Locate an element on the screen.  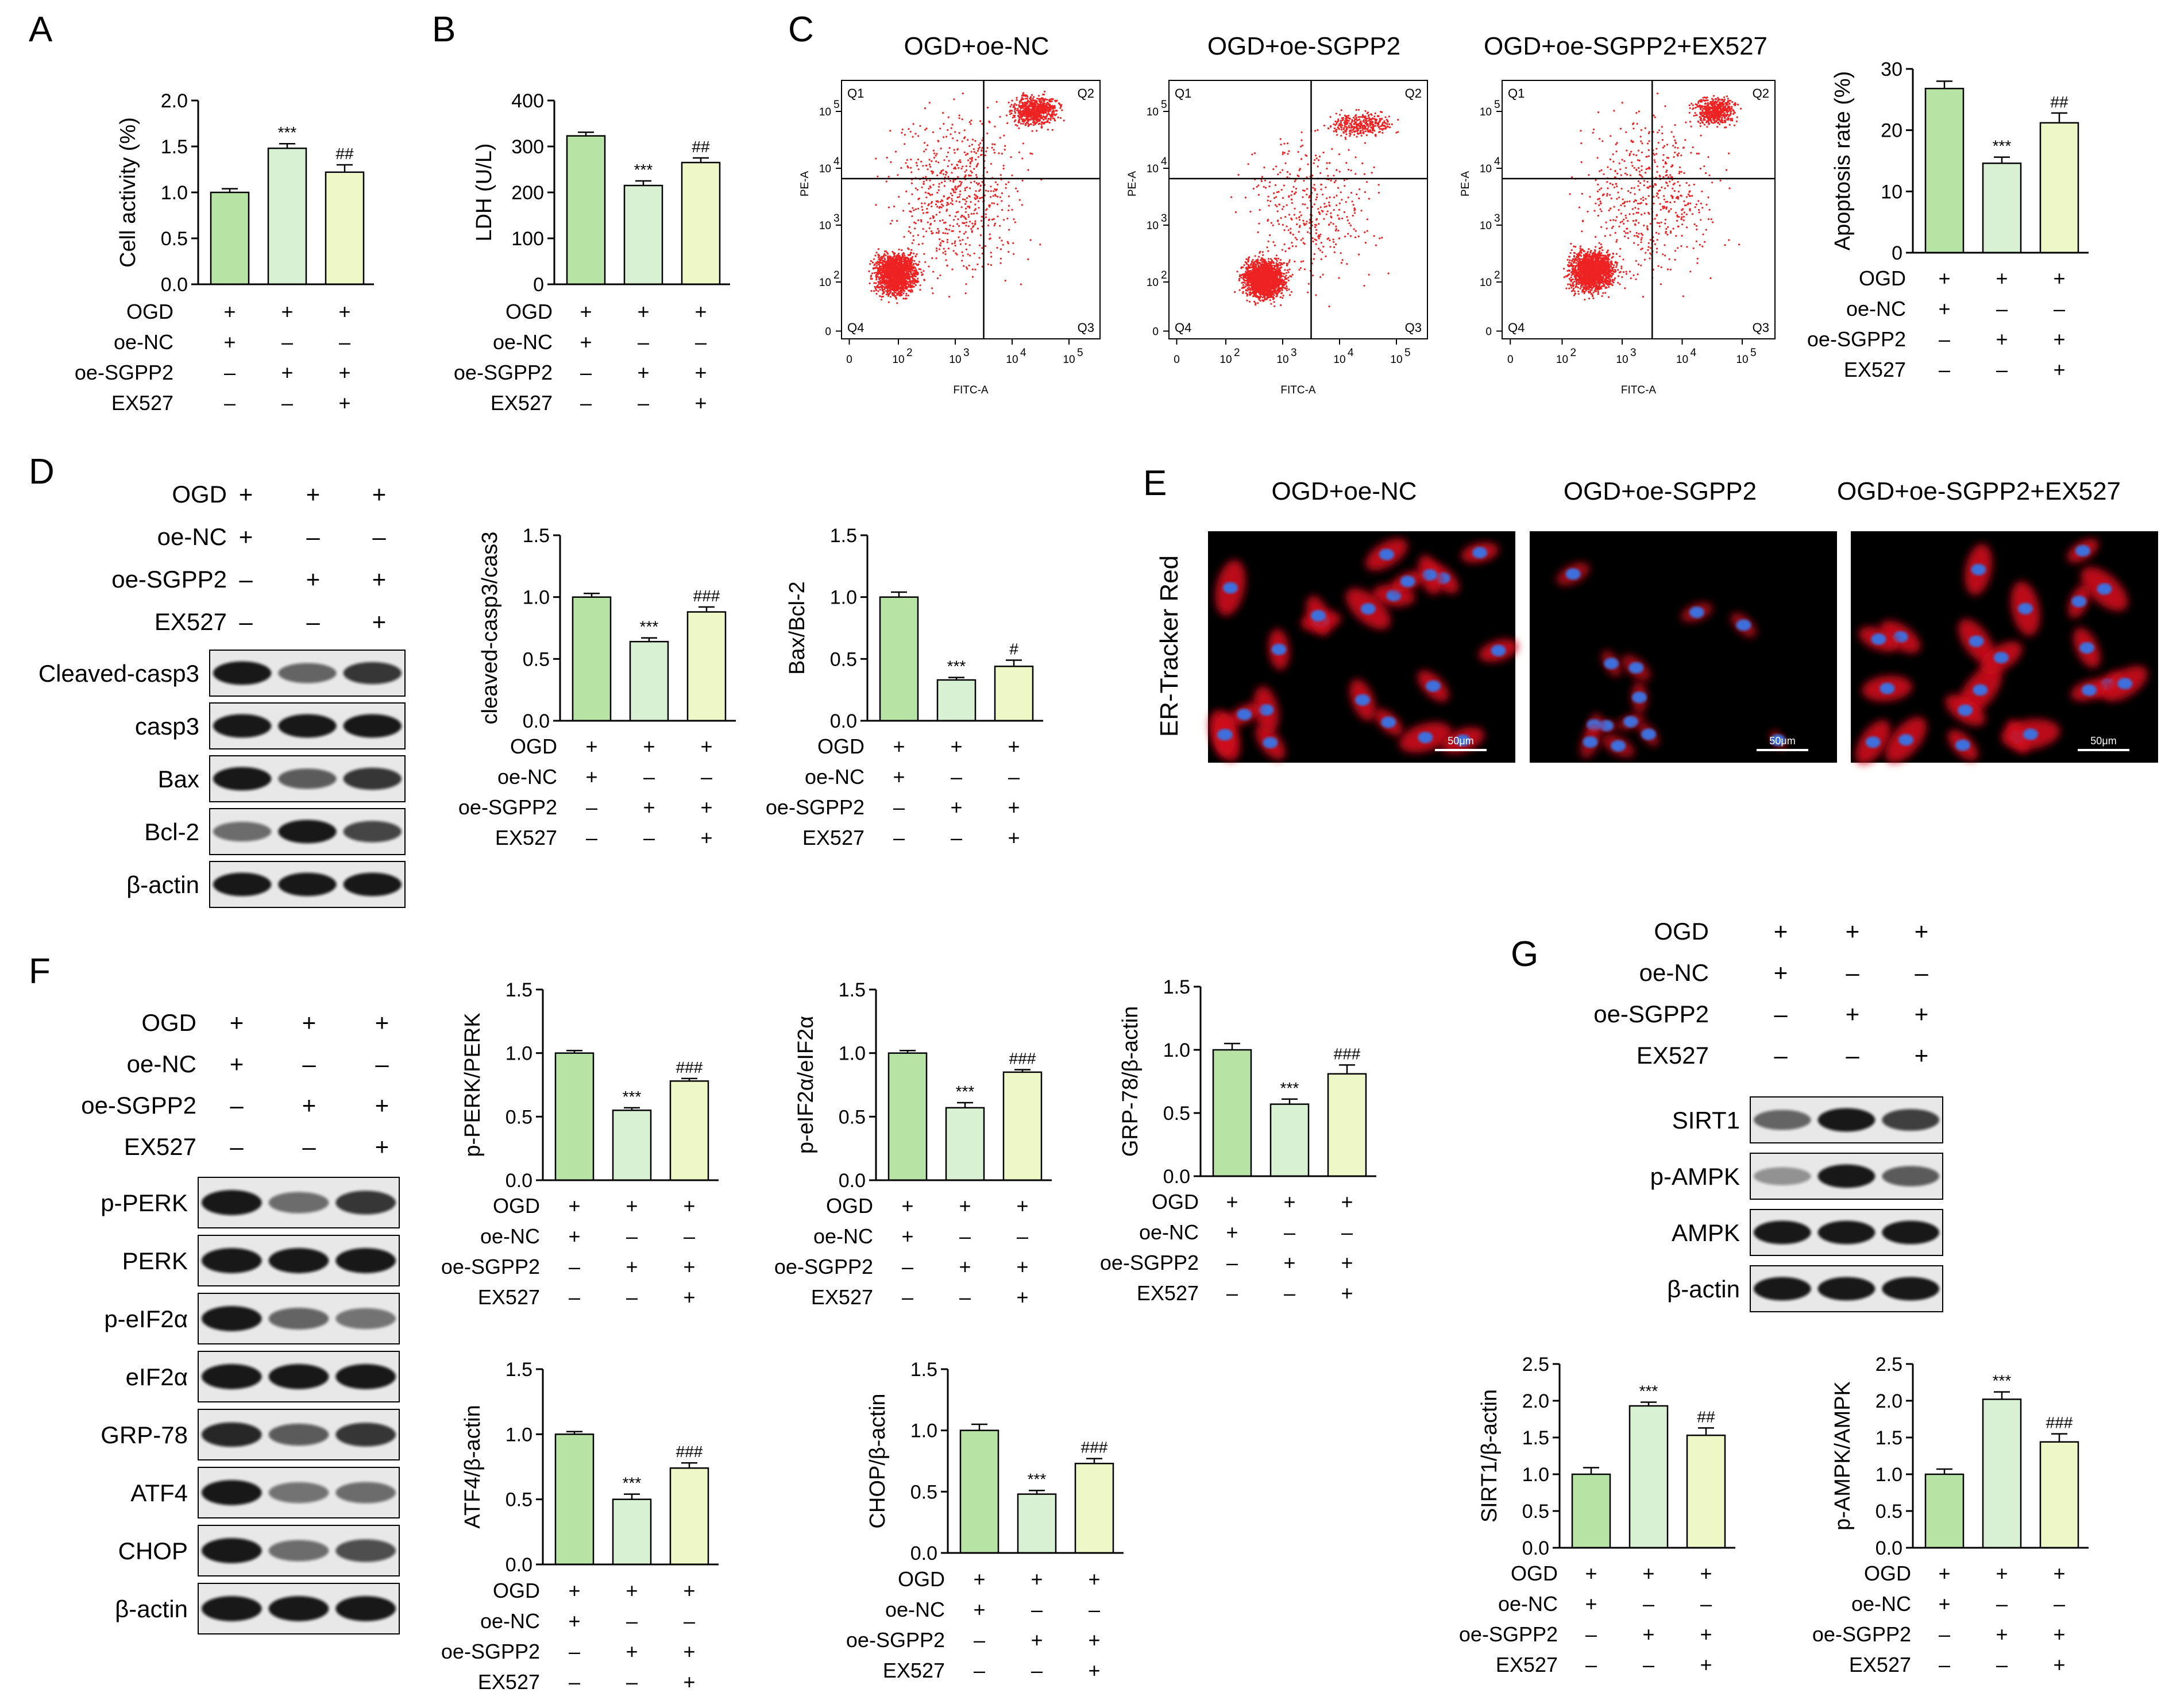
panel-label-c: C is located at coordinates (801, 29).